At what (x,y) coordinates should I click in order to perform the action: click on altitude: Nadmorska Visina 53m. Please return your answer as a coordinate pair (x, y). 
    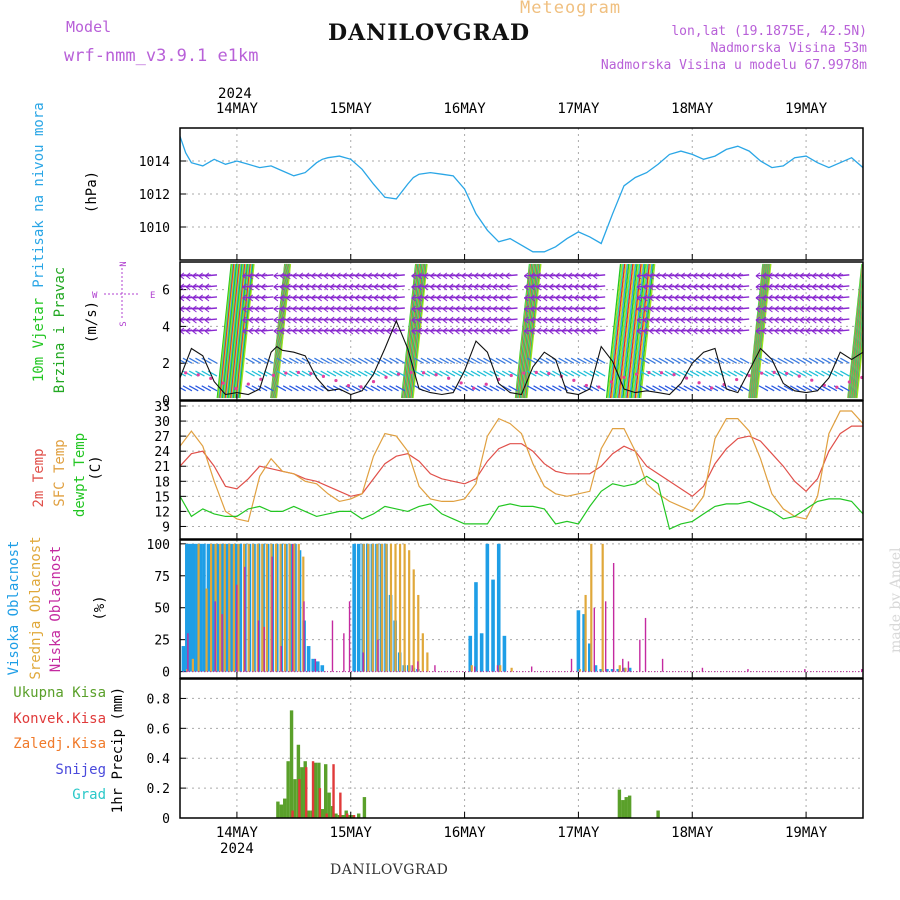
    Looking at the image, I should click on (788, 48).